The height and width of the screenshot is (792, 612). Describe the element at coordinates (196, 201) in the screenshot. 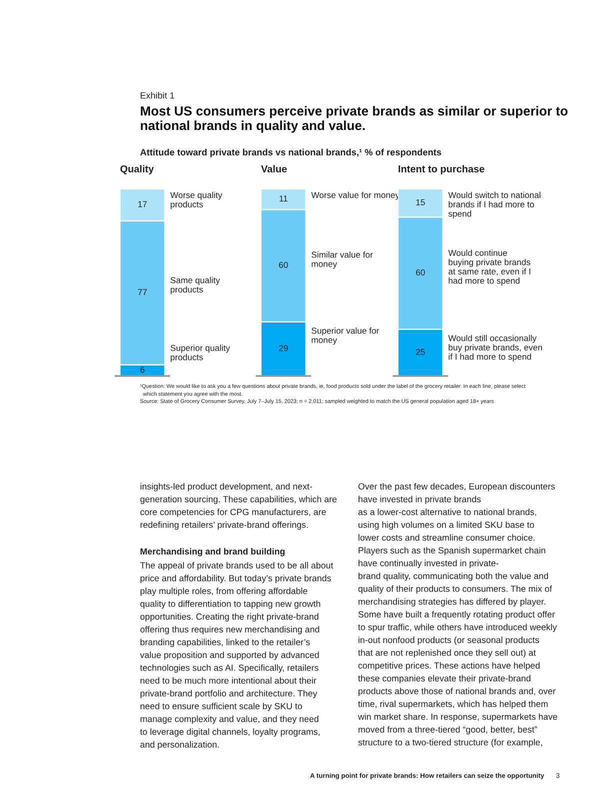

I see `series-label: Worse quality products` at that location.